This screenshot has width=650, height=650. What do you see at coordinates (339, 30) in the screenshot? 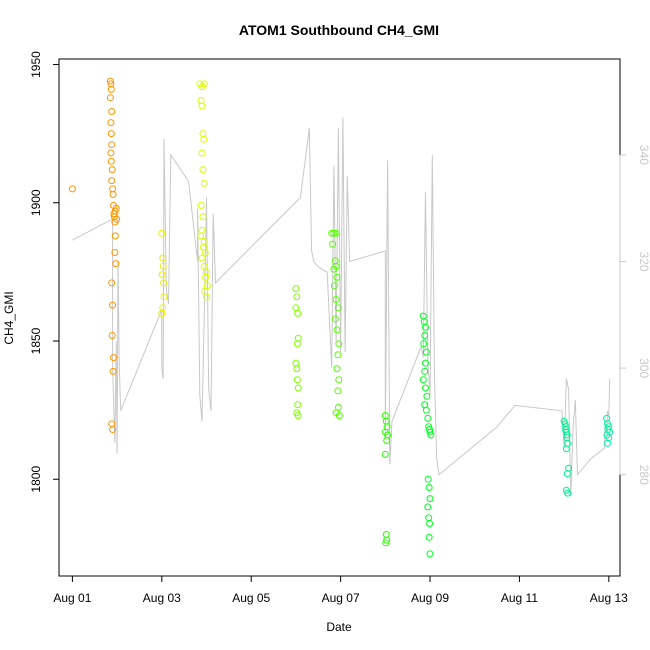
I see `chart-title: ATOM1 Southbound CH4_GMI` at bounding box center [339, 30].